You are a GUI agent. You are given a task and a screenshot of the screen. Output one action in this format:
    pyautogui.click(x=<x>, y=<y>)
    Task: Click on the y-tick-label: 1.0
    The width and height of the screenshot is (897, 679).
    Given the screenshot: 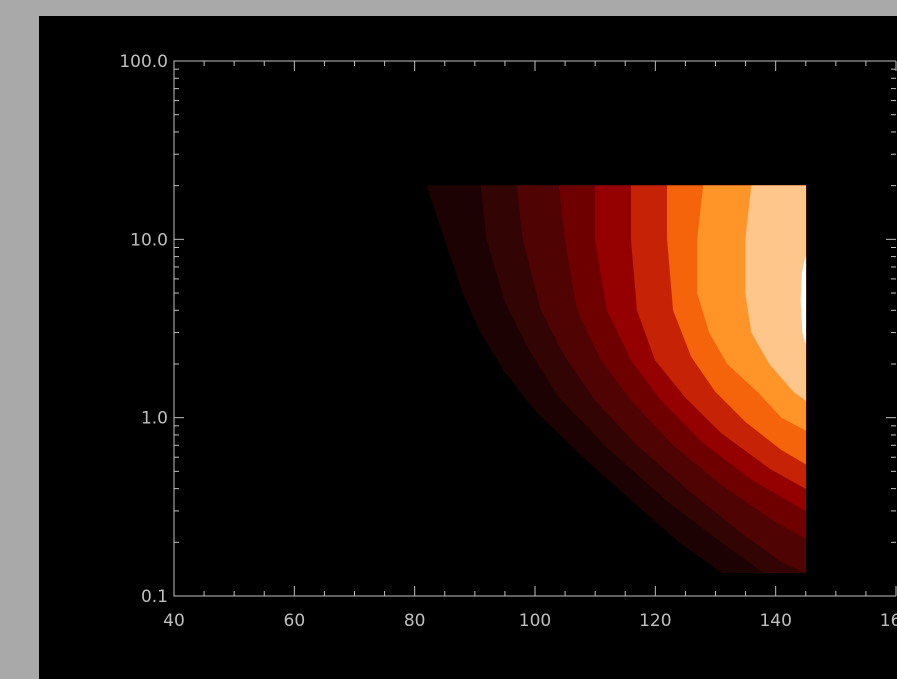 What is the action you would take?
    pyautogui.click(x=154, y=419)
    